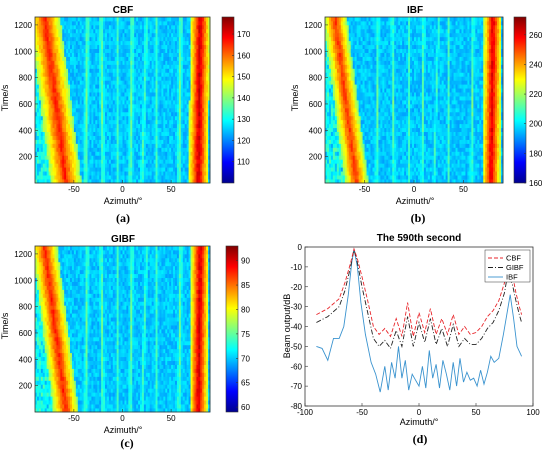 Image resolution: width=550 pixels, height=450 pixels. Describe the element at coordinates (5, 97) in the screenshot. I see `panel-a-ylabel: Time/s` at that location.